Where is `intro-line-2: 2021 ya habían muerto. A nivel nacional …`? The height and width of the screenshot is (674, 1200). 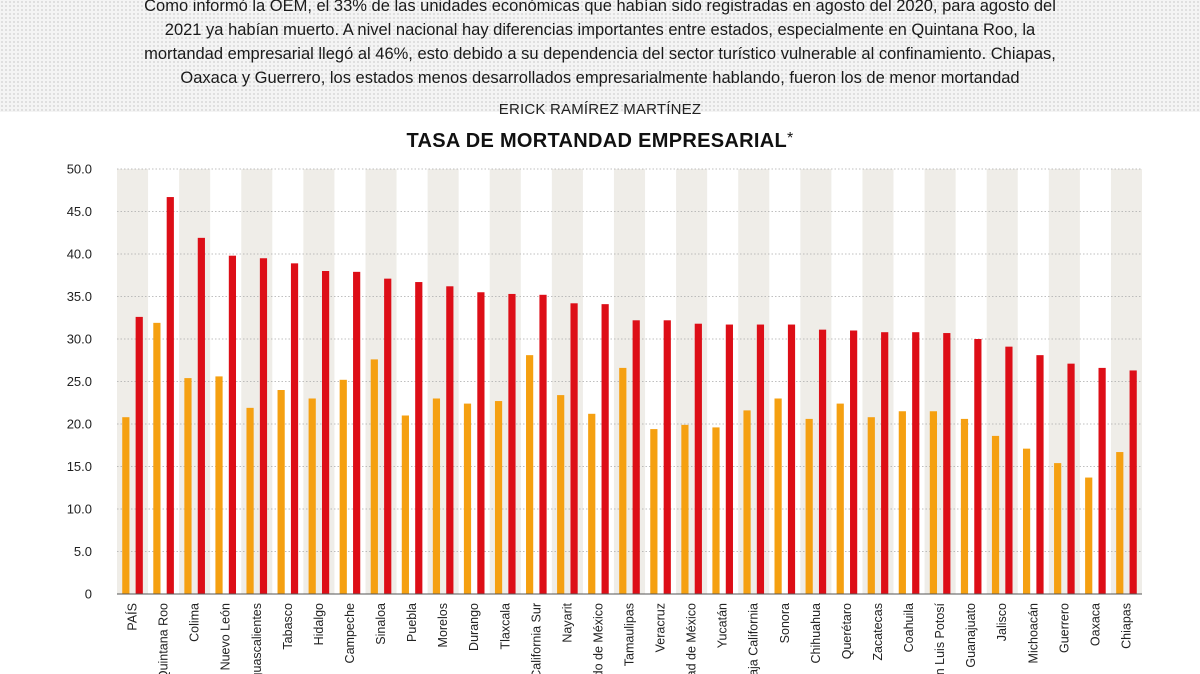 intro-line-2: 2021 ya habían muerto. A nivel nacional … is located at coordinates (600, 30).